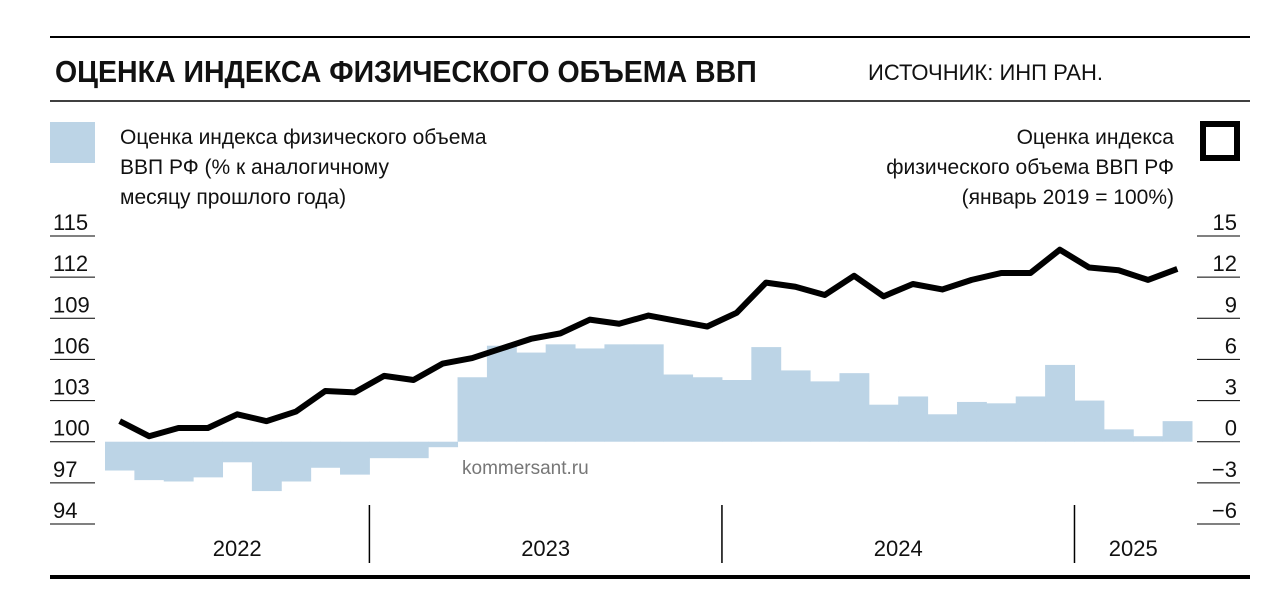  What do you see at coordinates (71, 387) in the screenshot?
I see `y-tick-label: 103` at bounding box center [71, 387].